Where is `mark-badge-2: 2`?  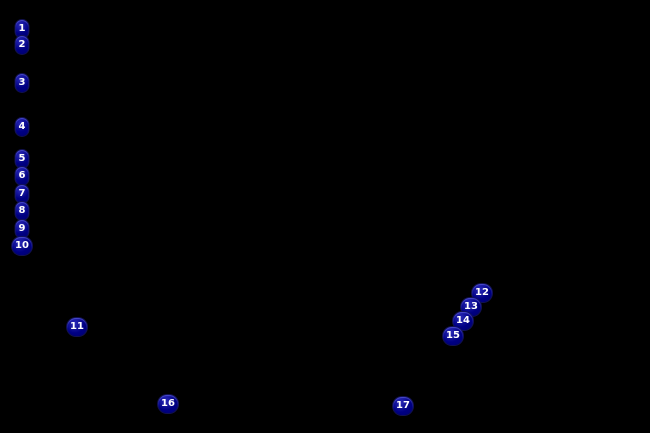 mark-badge-2: 2 is located at coordinates (22, 45).